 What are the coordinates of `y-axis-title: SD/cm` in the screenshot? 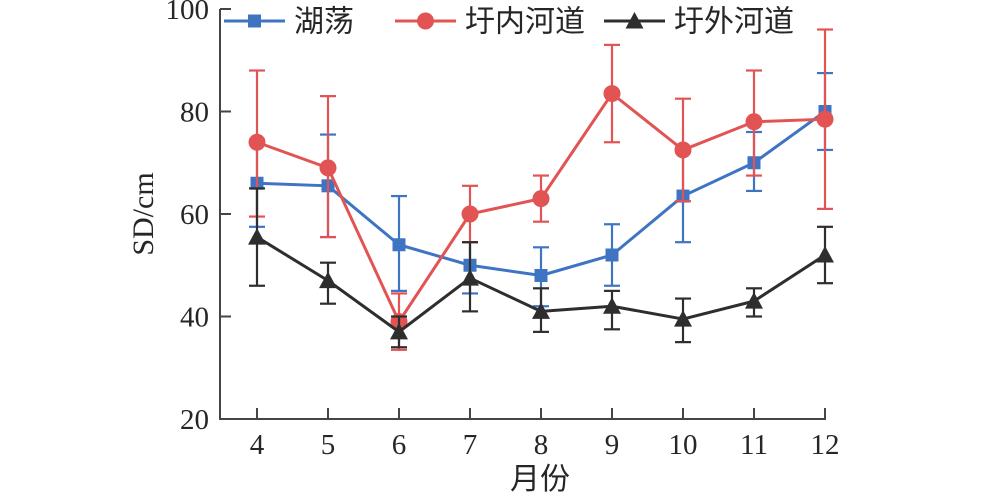 It's located at (143, 213).